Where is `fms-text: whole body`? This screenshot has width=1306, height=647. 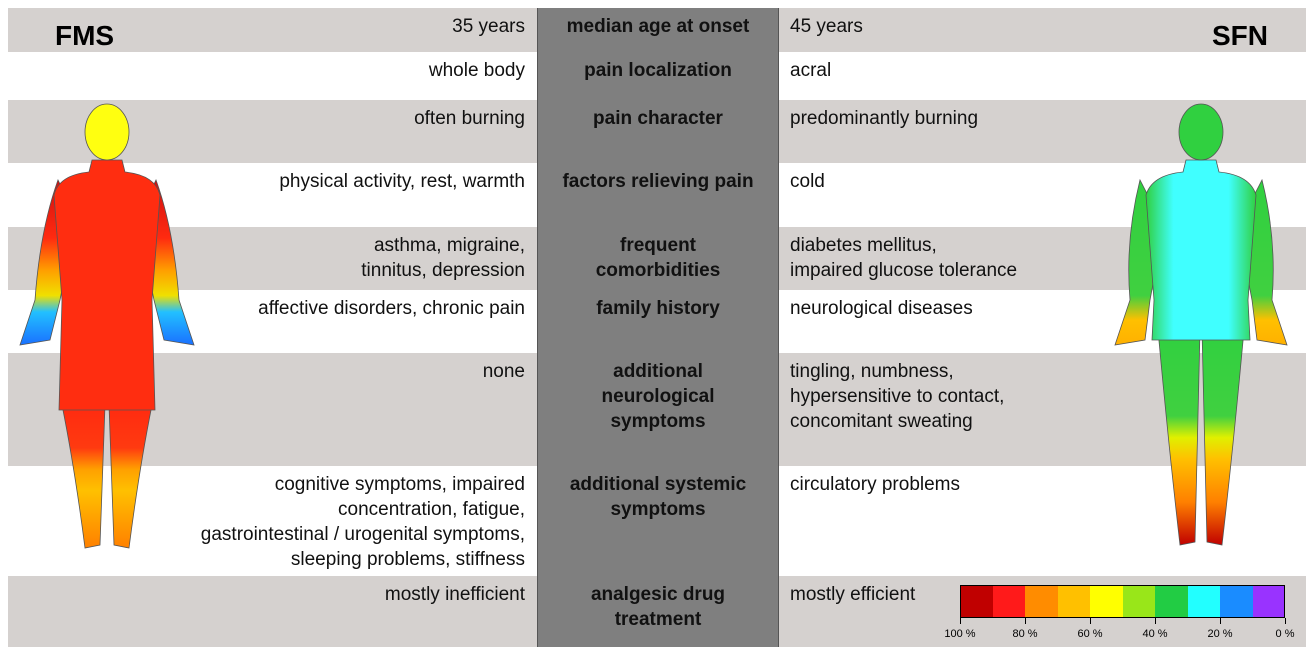
fms-text: whole body is located at coordinates (476, 70).